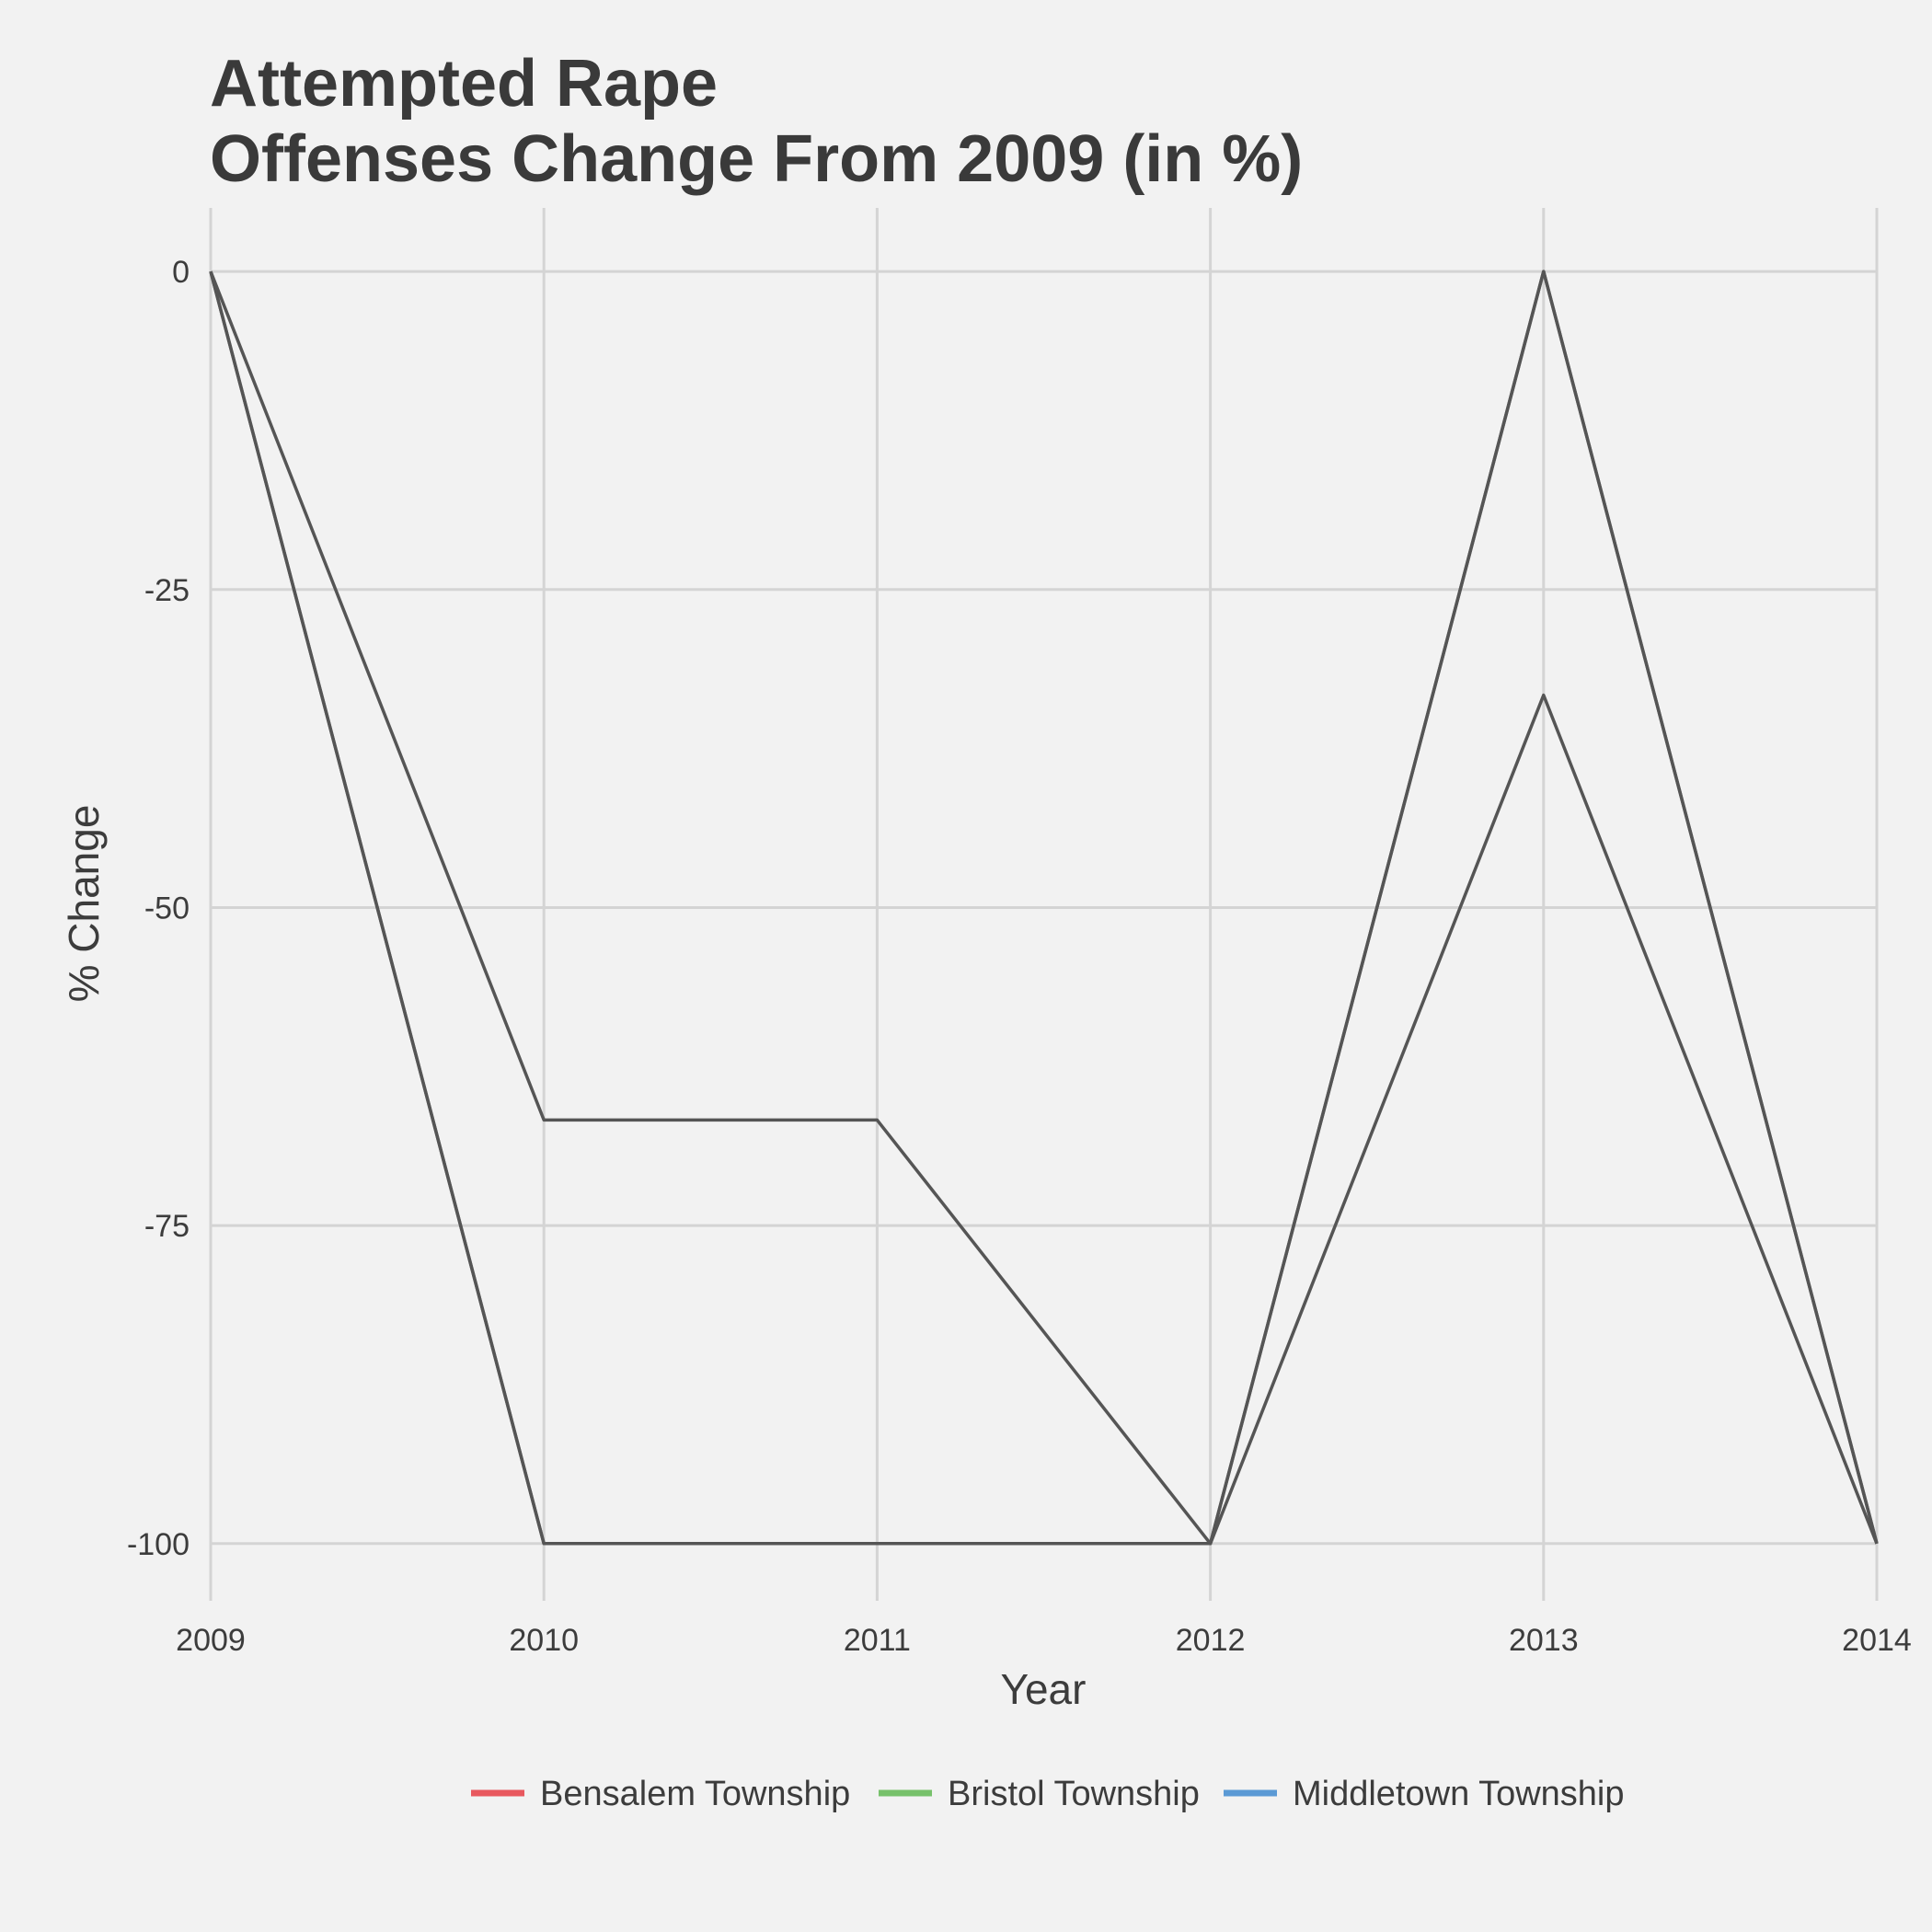  Describe the element at coordinates (544, 1640) in the screenshot. I see `x-tick-label: 2010` at that location.